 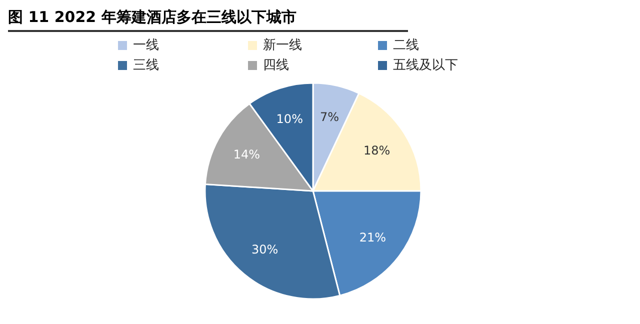 I want to click on data-label: 7%, so click(x=330, y=117).